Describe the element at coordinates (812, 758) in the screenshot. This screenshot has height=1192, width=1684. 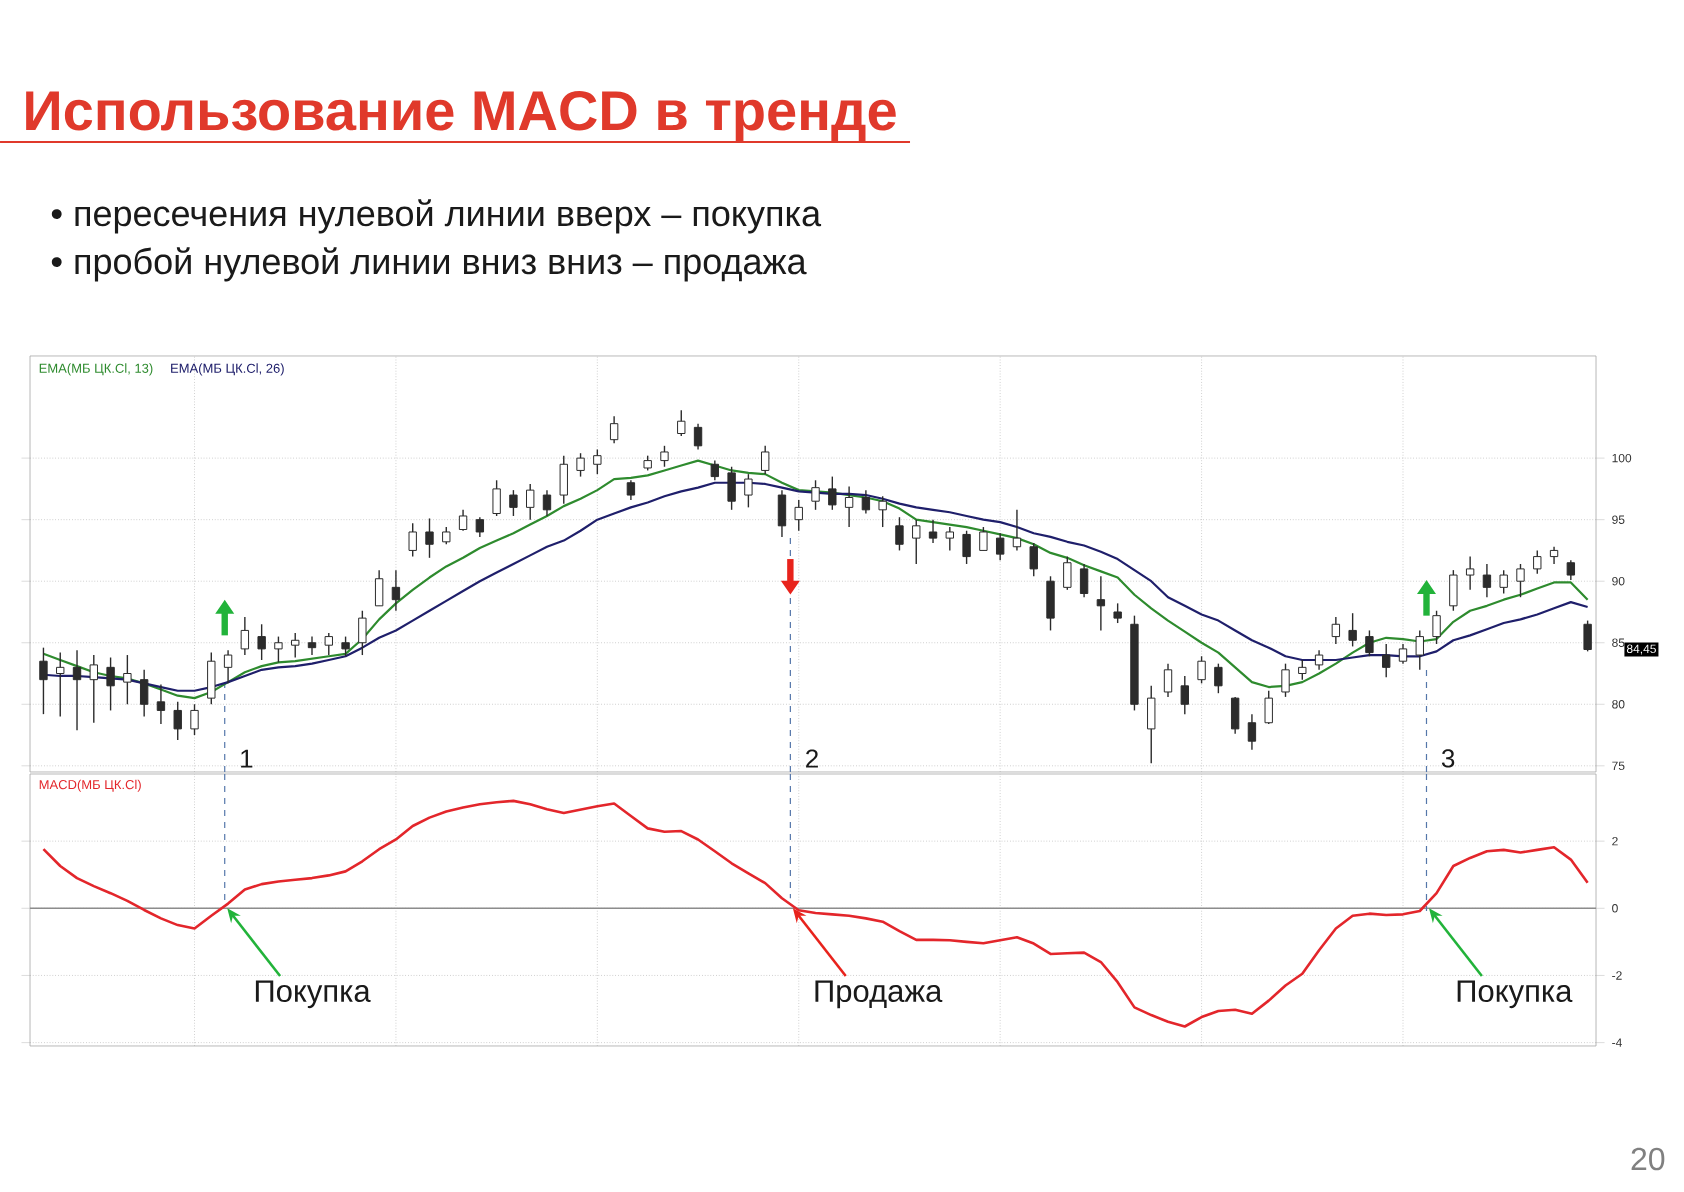
I see `annotation: 2` at that location.